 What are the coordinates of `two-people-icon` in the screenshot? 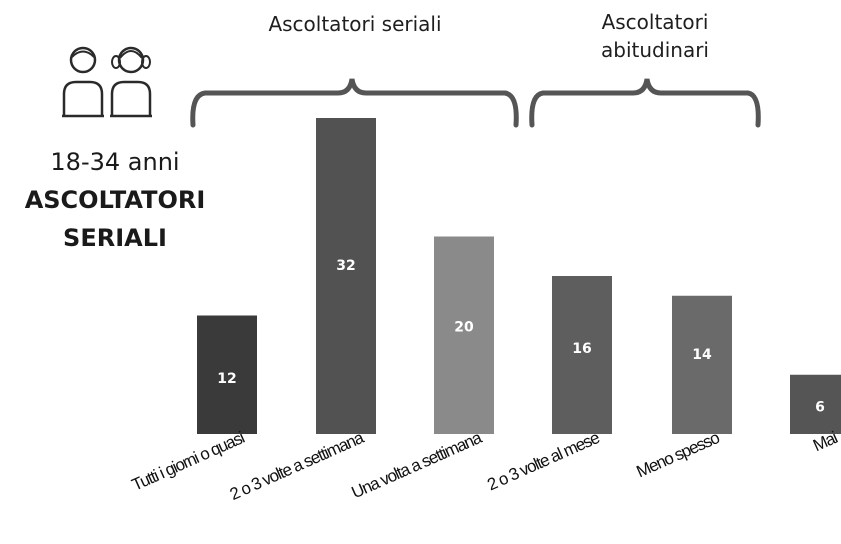 It's located at (107, 82).